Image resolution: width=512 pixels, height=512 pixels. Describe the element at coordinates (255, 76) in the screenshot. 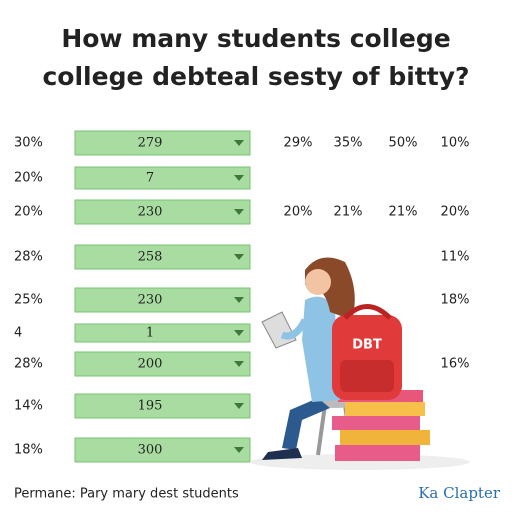

I see `title-line: college debteal sesty of bitty?` at that location.